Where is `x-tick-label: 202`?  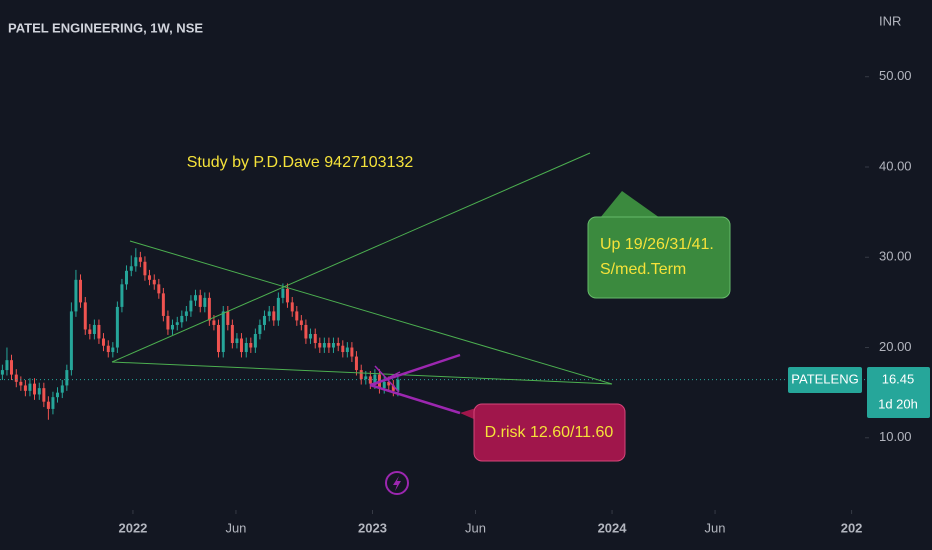 x-tick-label: 202 is located at coordinates (852, 527).